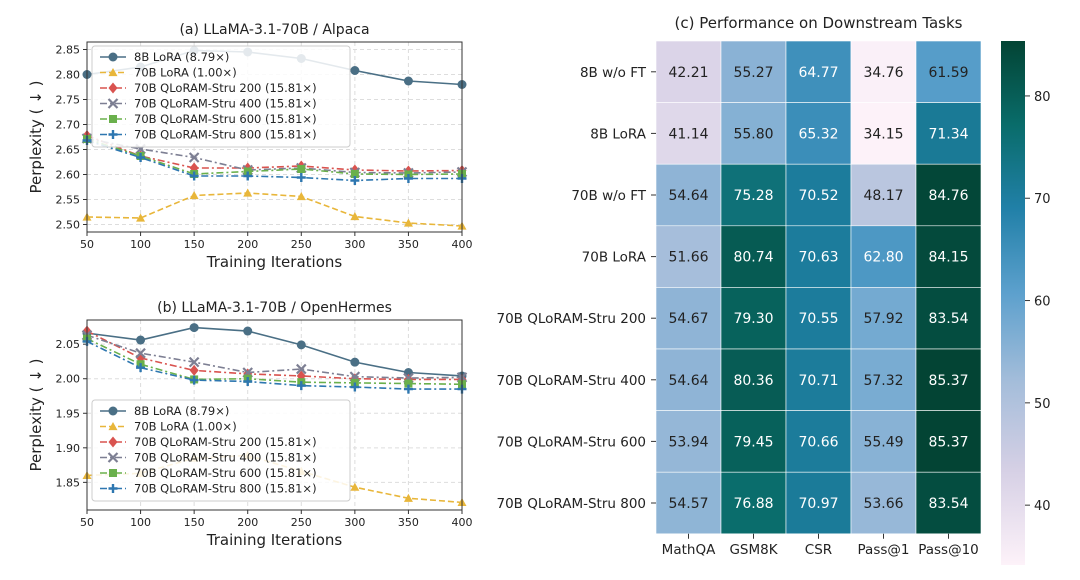  What do you see at coordinates (818, 381) in the screenshot?
I see `cell-value-label: 70.71` at bounding box center [818, 381].